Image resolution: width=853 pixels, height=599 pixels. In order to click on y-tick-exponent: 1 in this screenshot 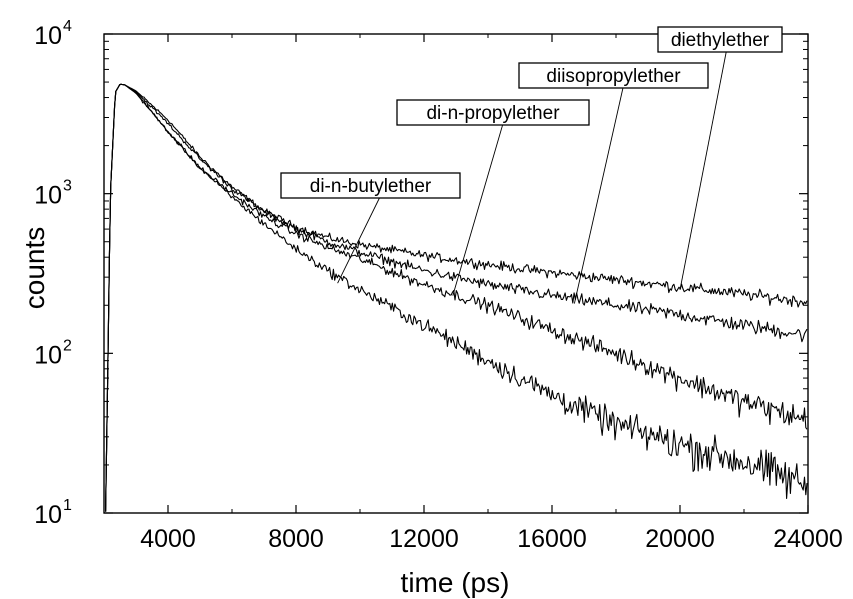, I will do `click(67, 505)`.